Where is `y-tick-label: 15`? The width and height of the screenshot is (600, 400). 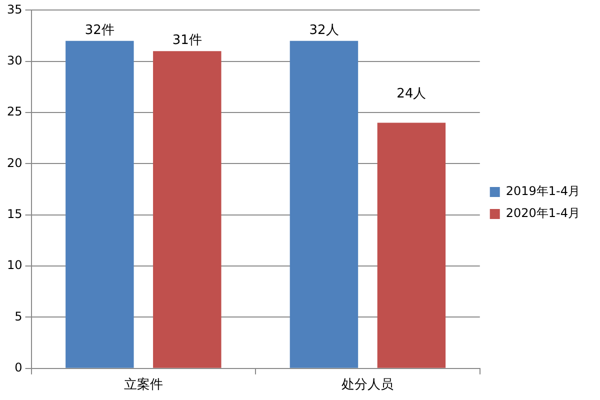 y-tick-label: 15 is located at coordinates (14, 214).